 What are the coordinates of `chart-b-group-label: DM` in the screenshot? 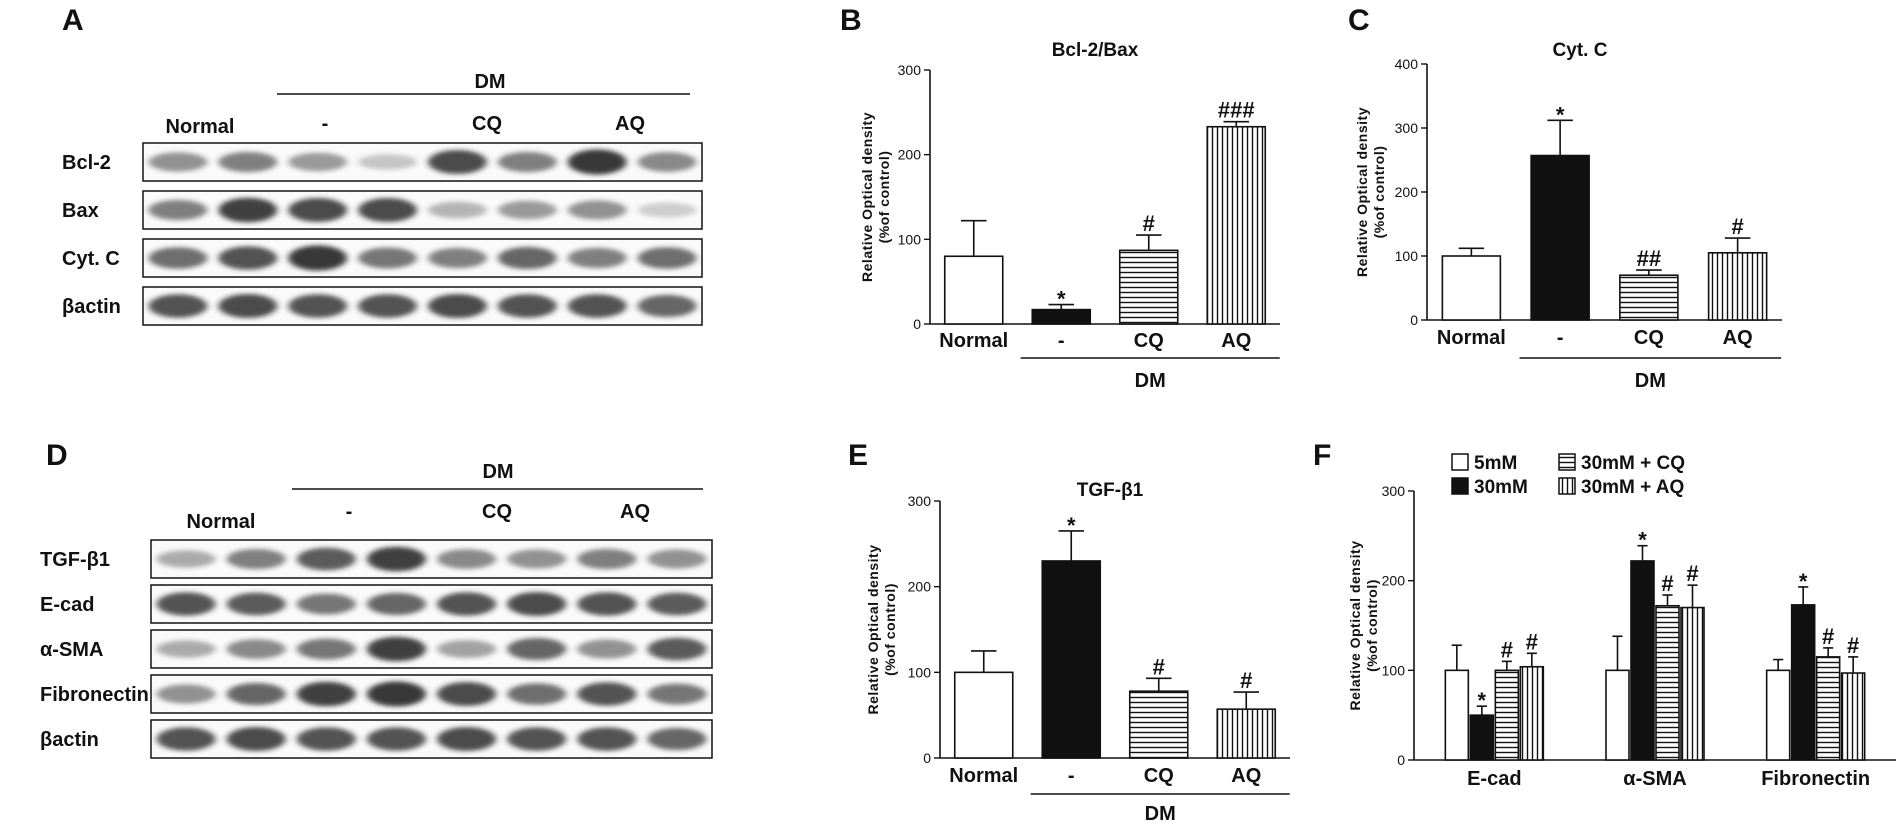 It's located at (1150, 381).